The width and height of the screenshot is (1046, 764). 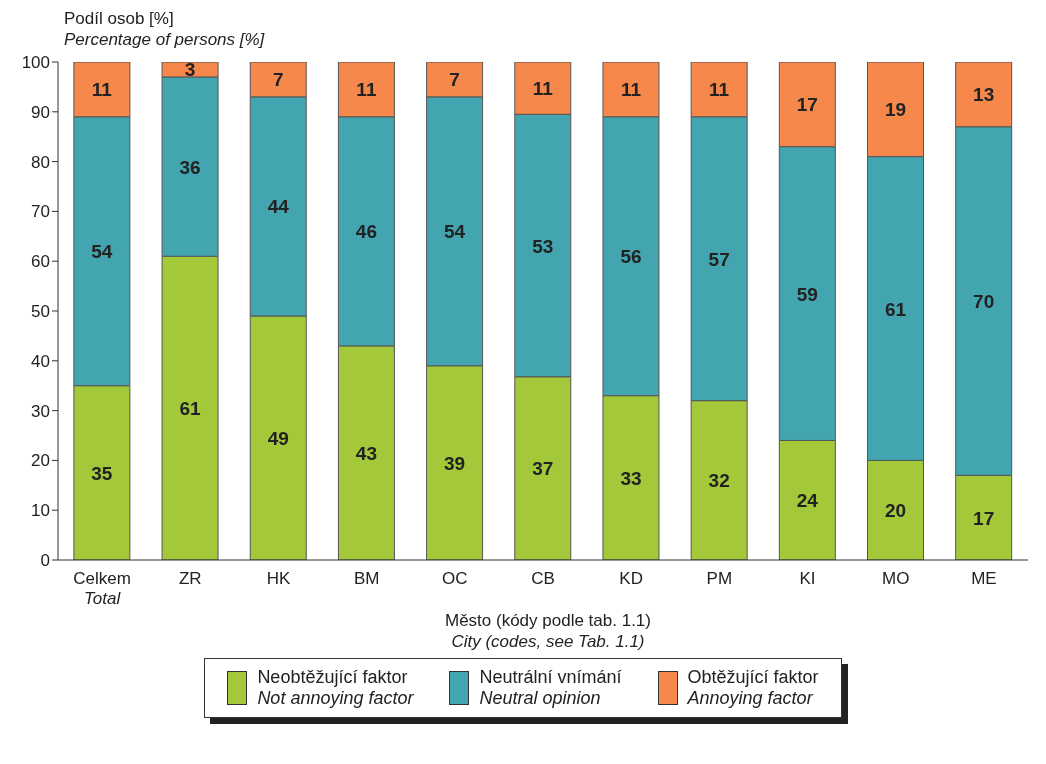 What do you see at coordinates (190, 578) in the screenshot?
I see `x-tick-label: ZR` at bounding box center [190, 578].